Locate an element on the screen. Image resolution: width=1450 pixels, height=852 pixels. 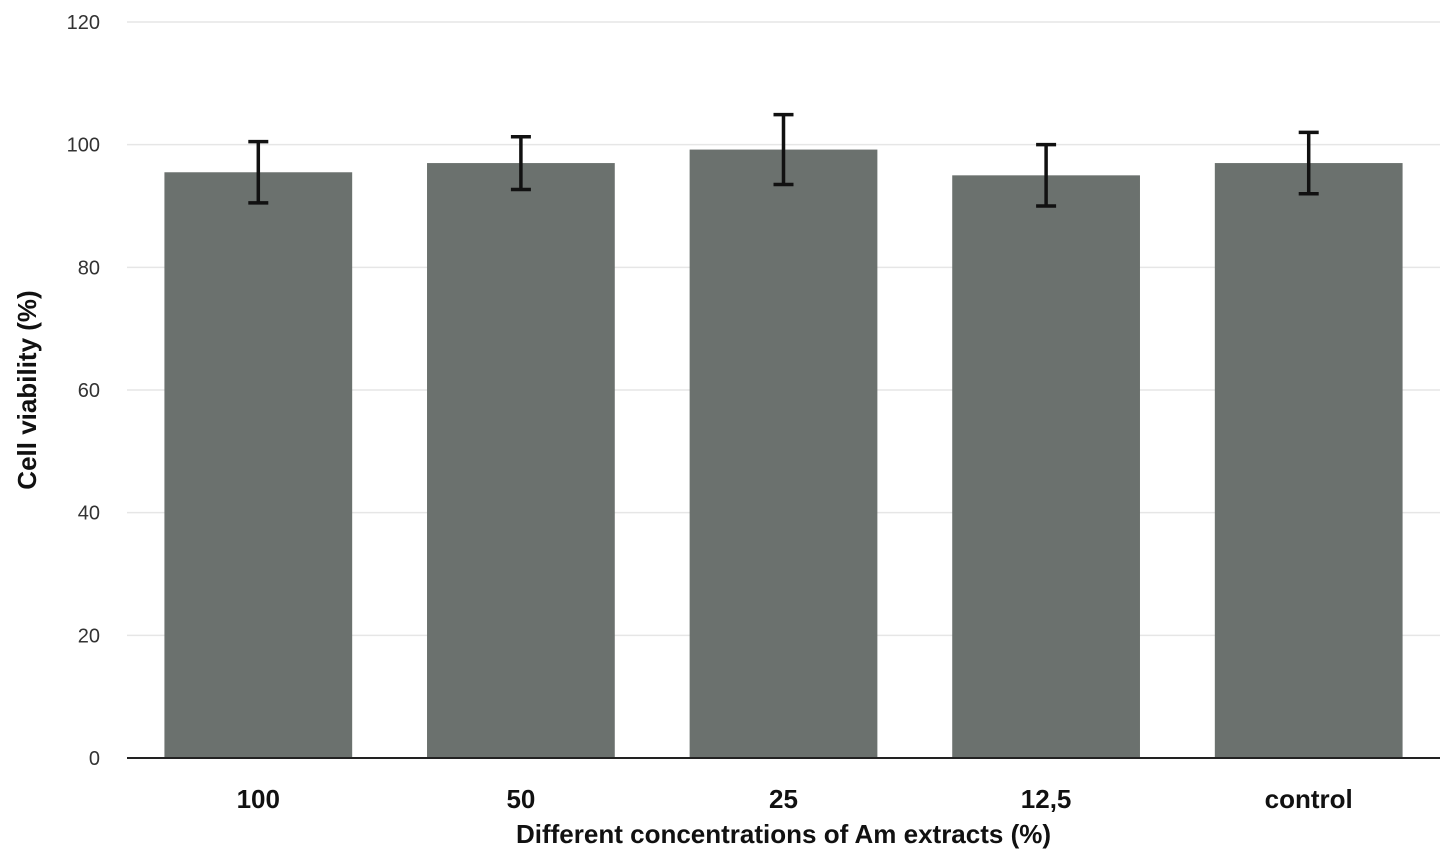
y-tick-label: 0 is located at coordinates (94, 759).